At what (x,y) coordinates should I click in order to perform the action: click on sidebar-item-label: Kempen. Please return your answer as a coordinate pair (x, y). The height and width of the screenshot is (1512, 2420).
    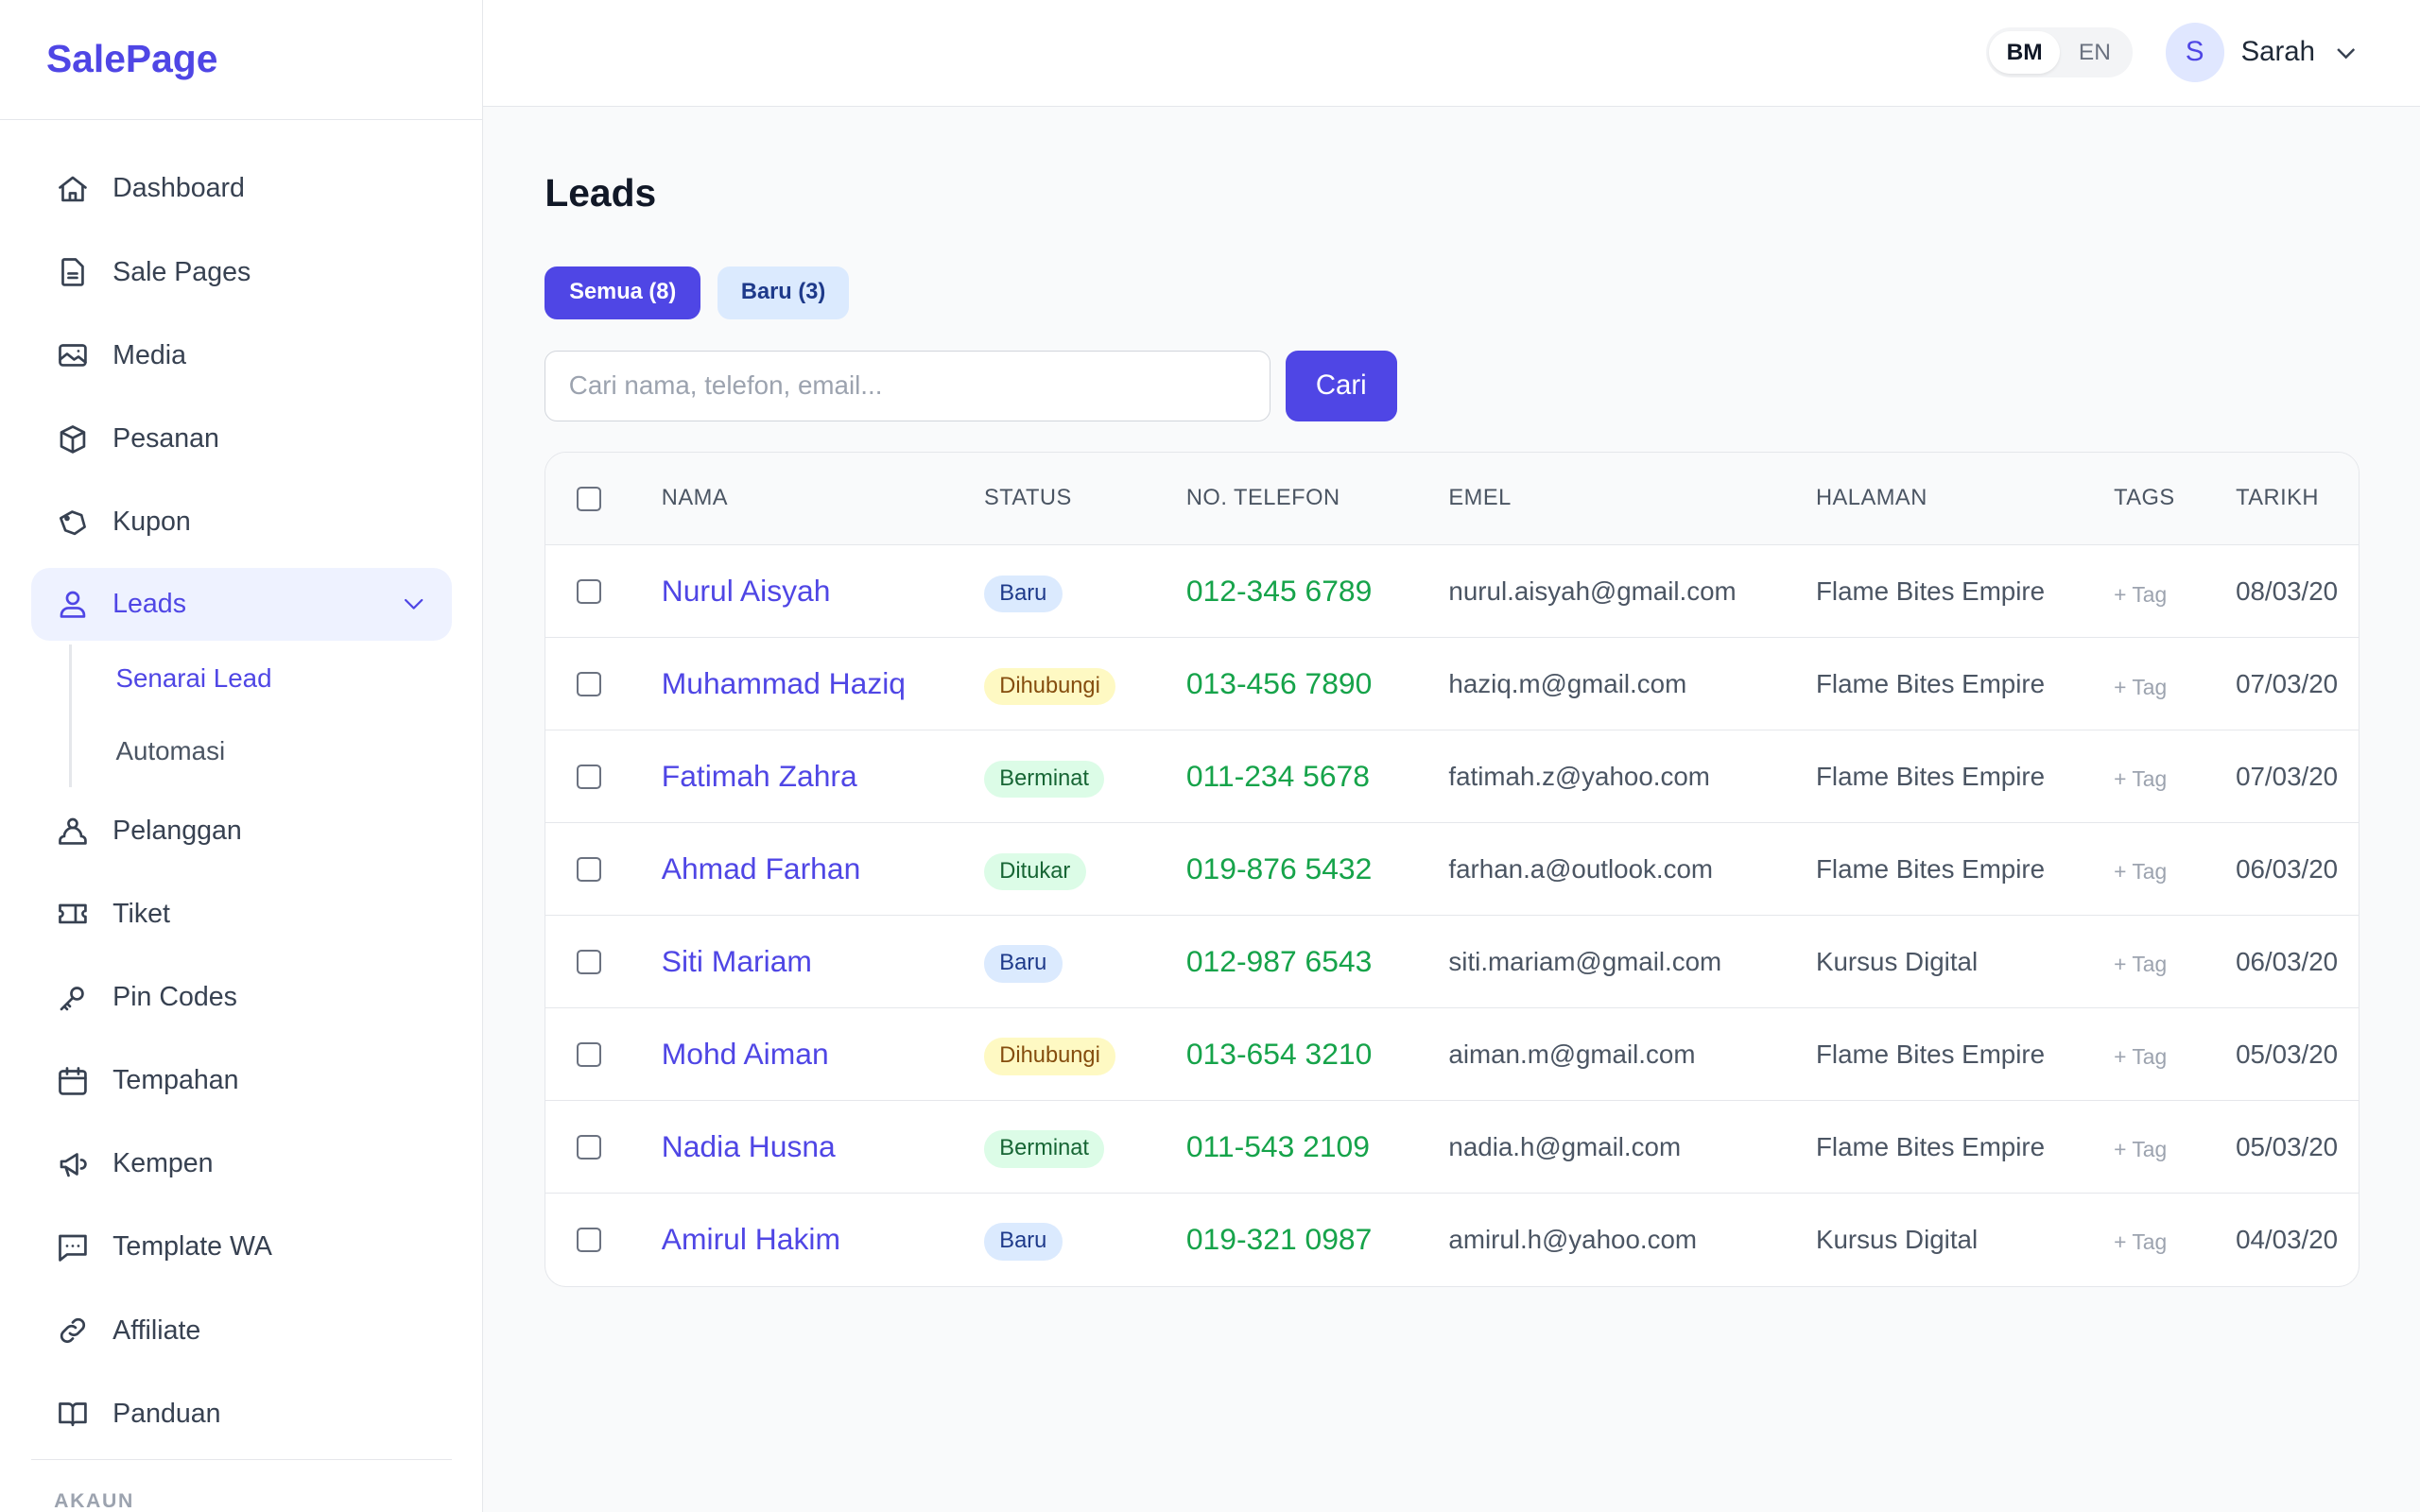
    Looking at the image, I should click on (163, 1163).